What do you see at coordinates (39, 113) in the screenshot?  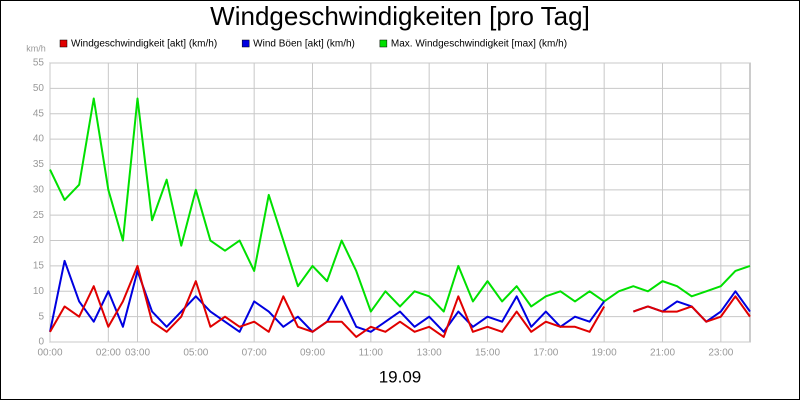 I see `y-tick-label: 45` at bounding box center [39, 113].